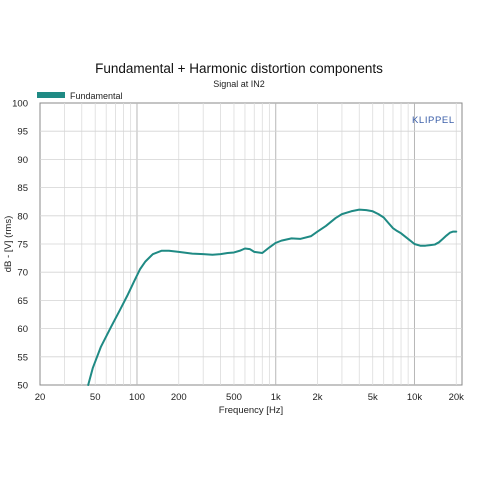 The image size is (480, 480). Describe the element at coordinates (20, 104) in the screenshot. I see `y-tick-label: 100` at that location.